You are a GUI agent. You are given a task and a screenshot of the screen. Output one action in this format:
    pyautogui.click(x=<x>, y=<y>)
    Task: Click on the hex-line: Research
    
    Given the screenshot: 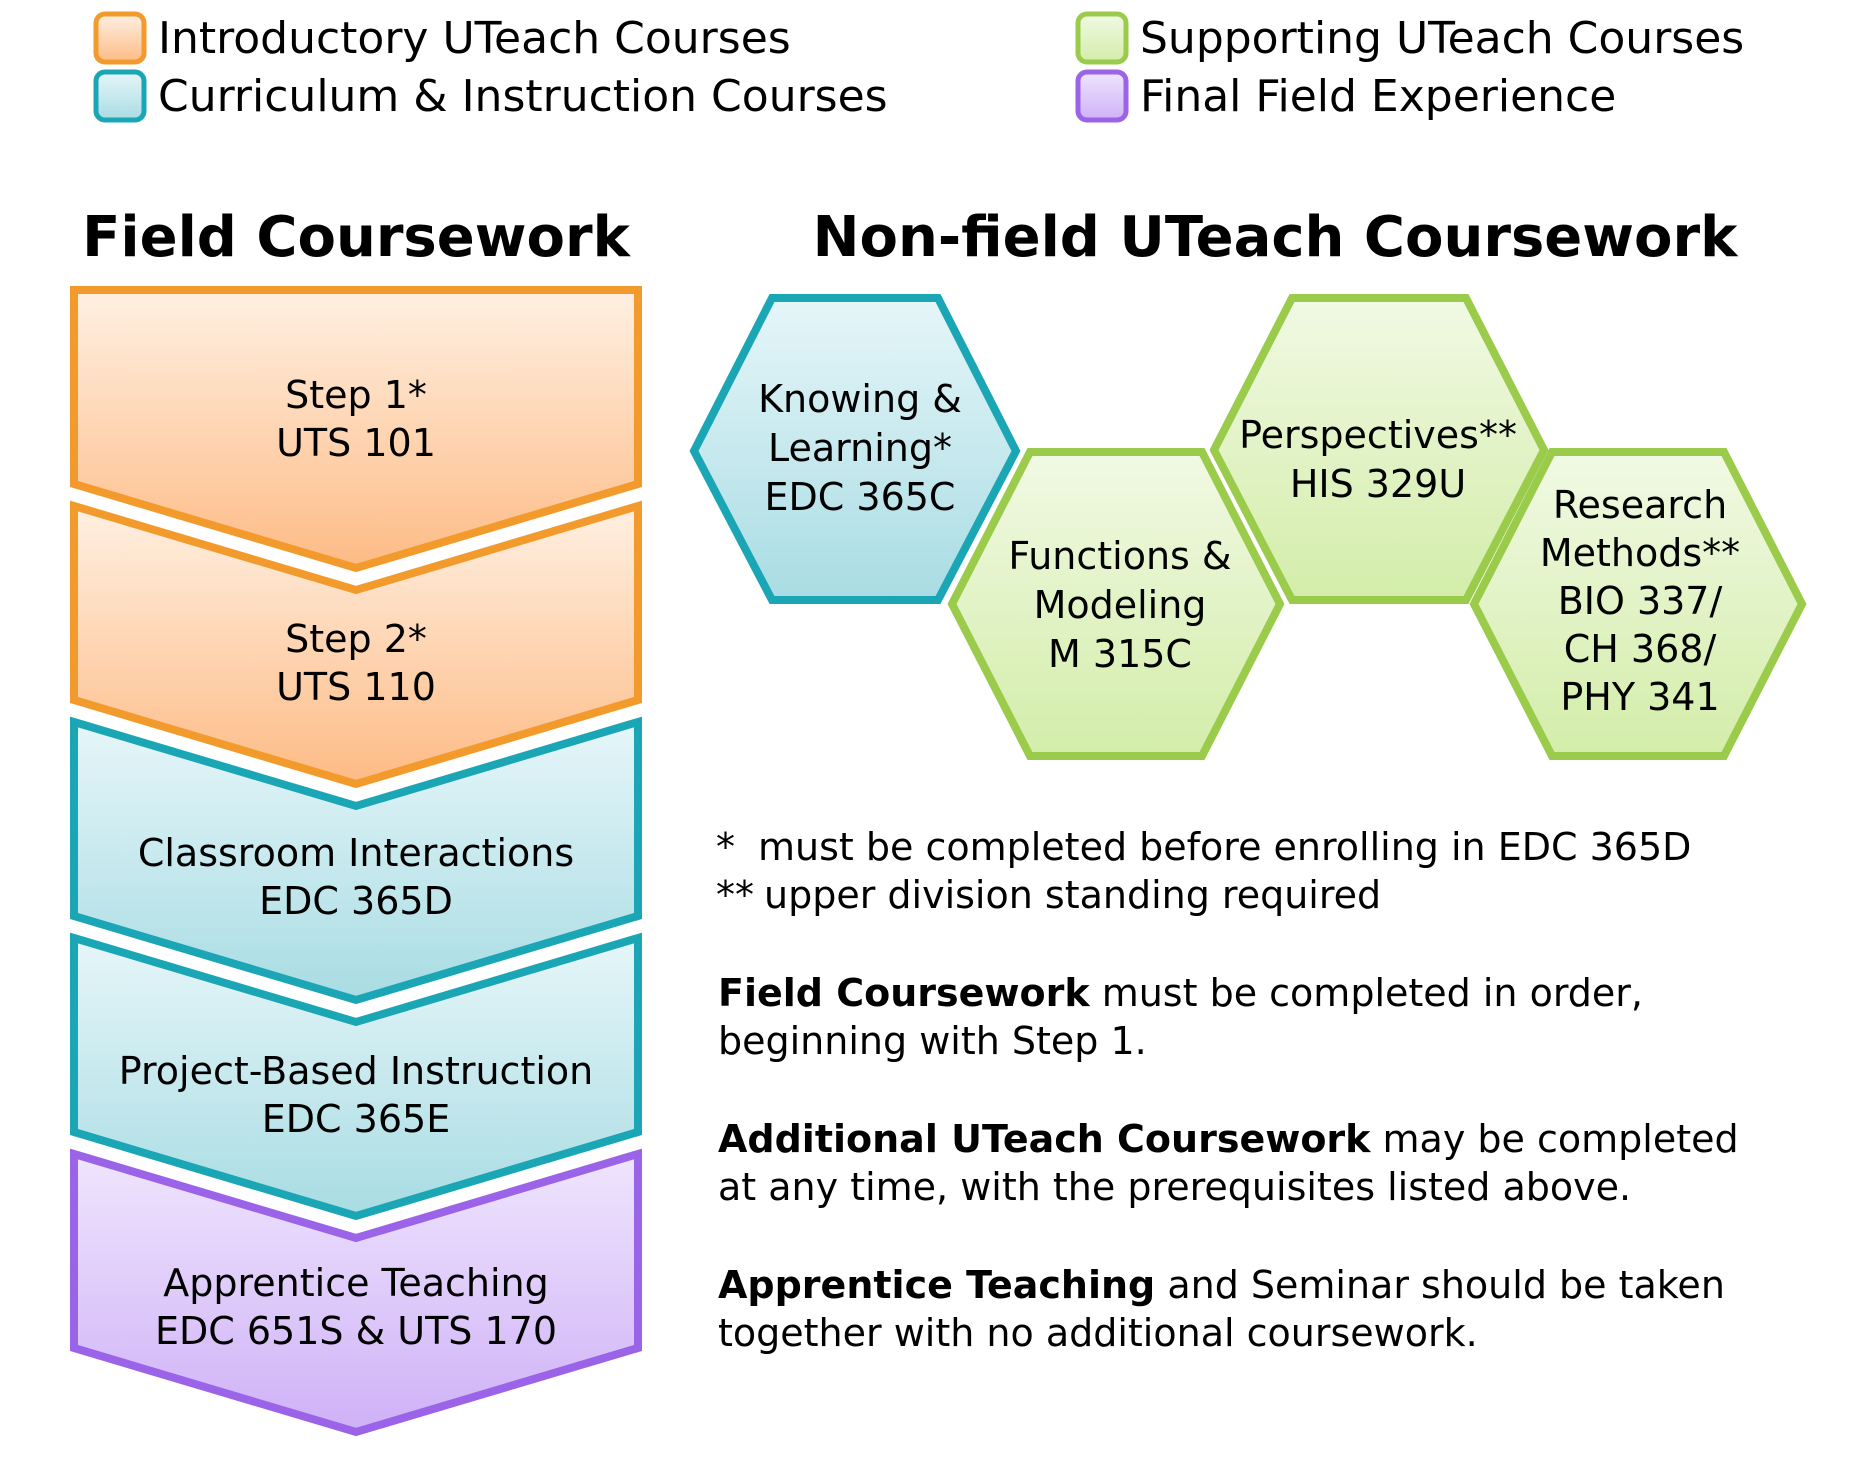 What is the action you would take?
    pyautogui.click(x=1640, y=505)
    